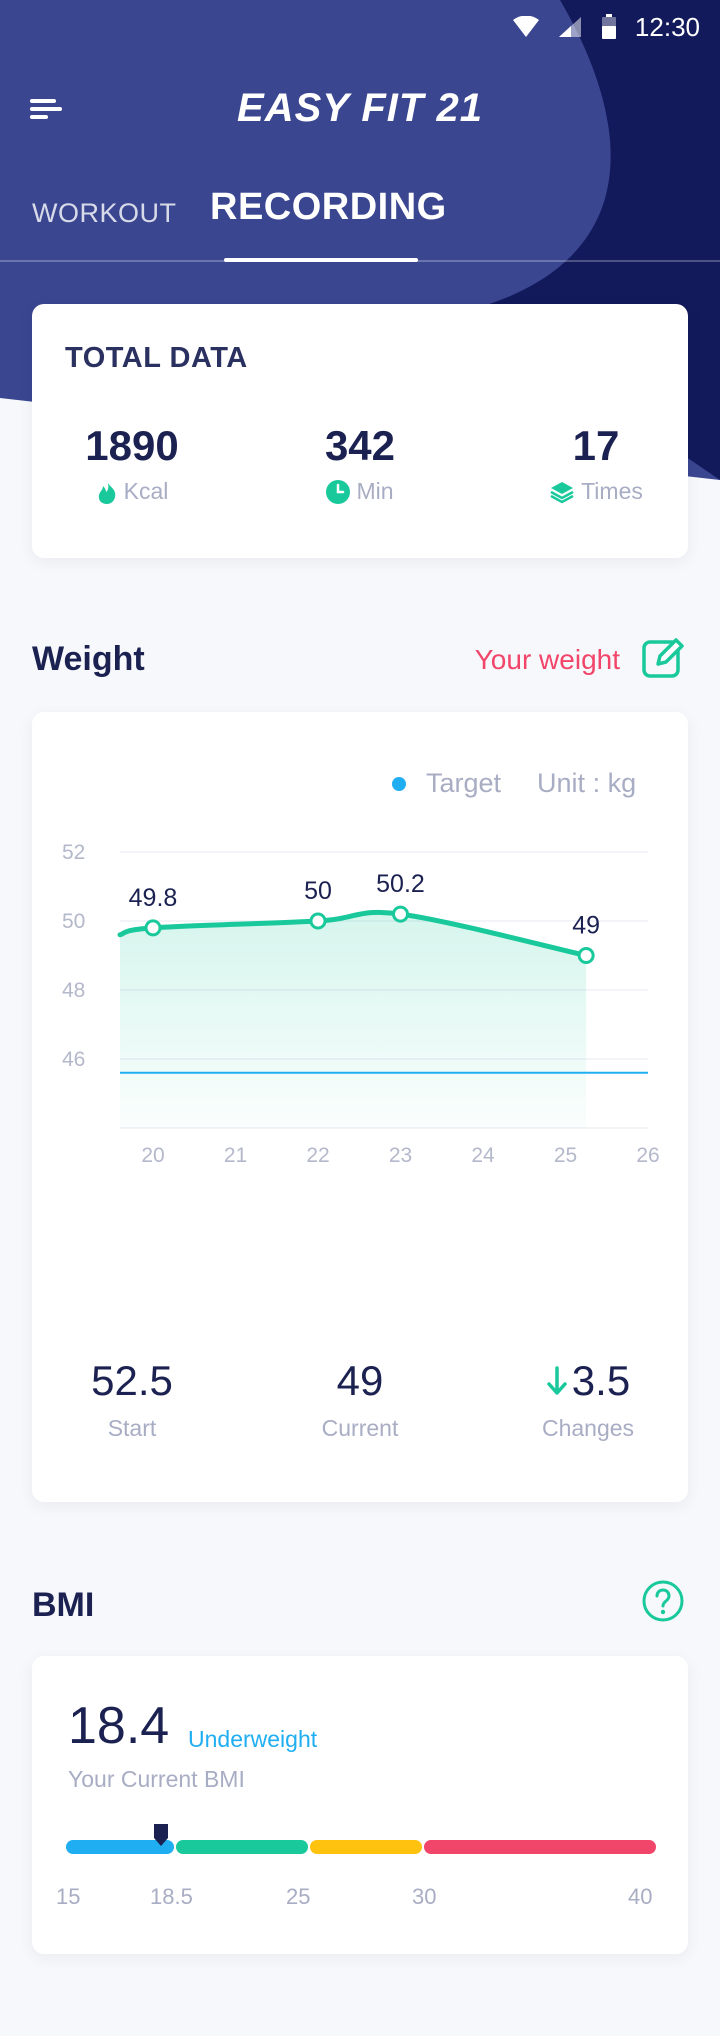 The height and width of the screenshot is (2036, 720). I want to click on arrow-down-icon, so click(557, 1380).